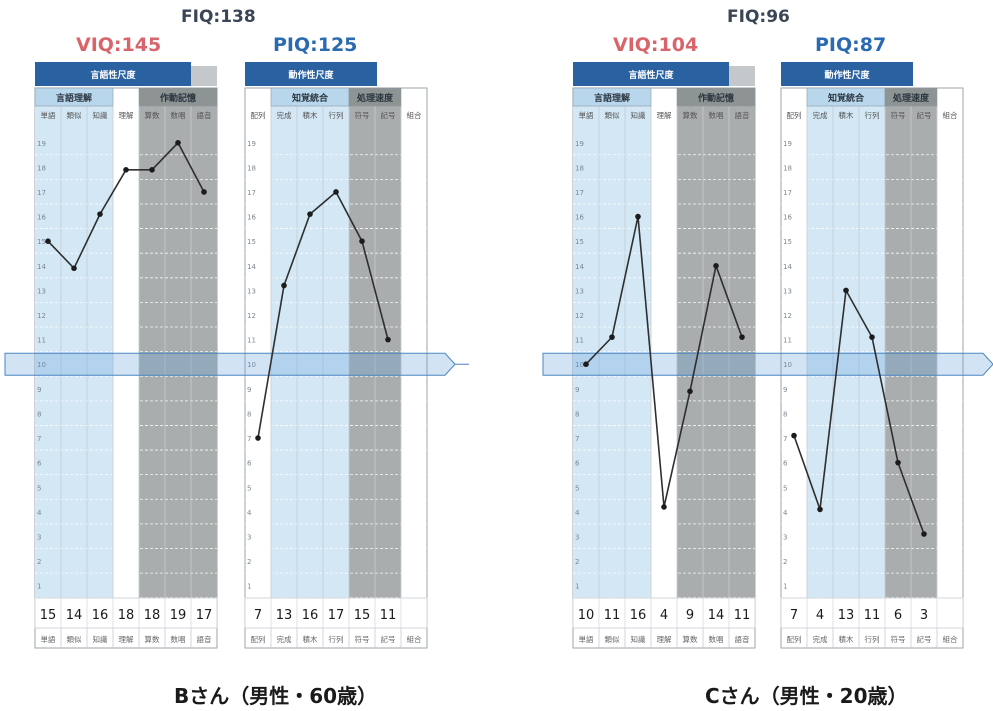 Image resolution: width=993 pixels, height=711 pixels. Describe the element at coordinates (251, 144) in the screenshot. I see `chart-b-performance-ytick: 19` at that location.